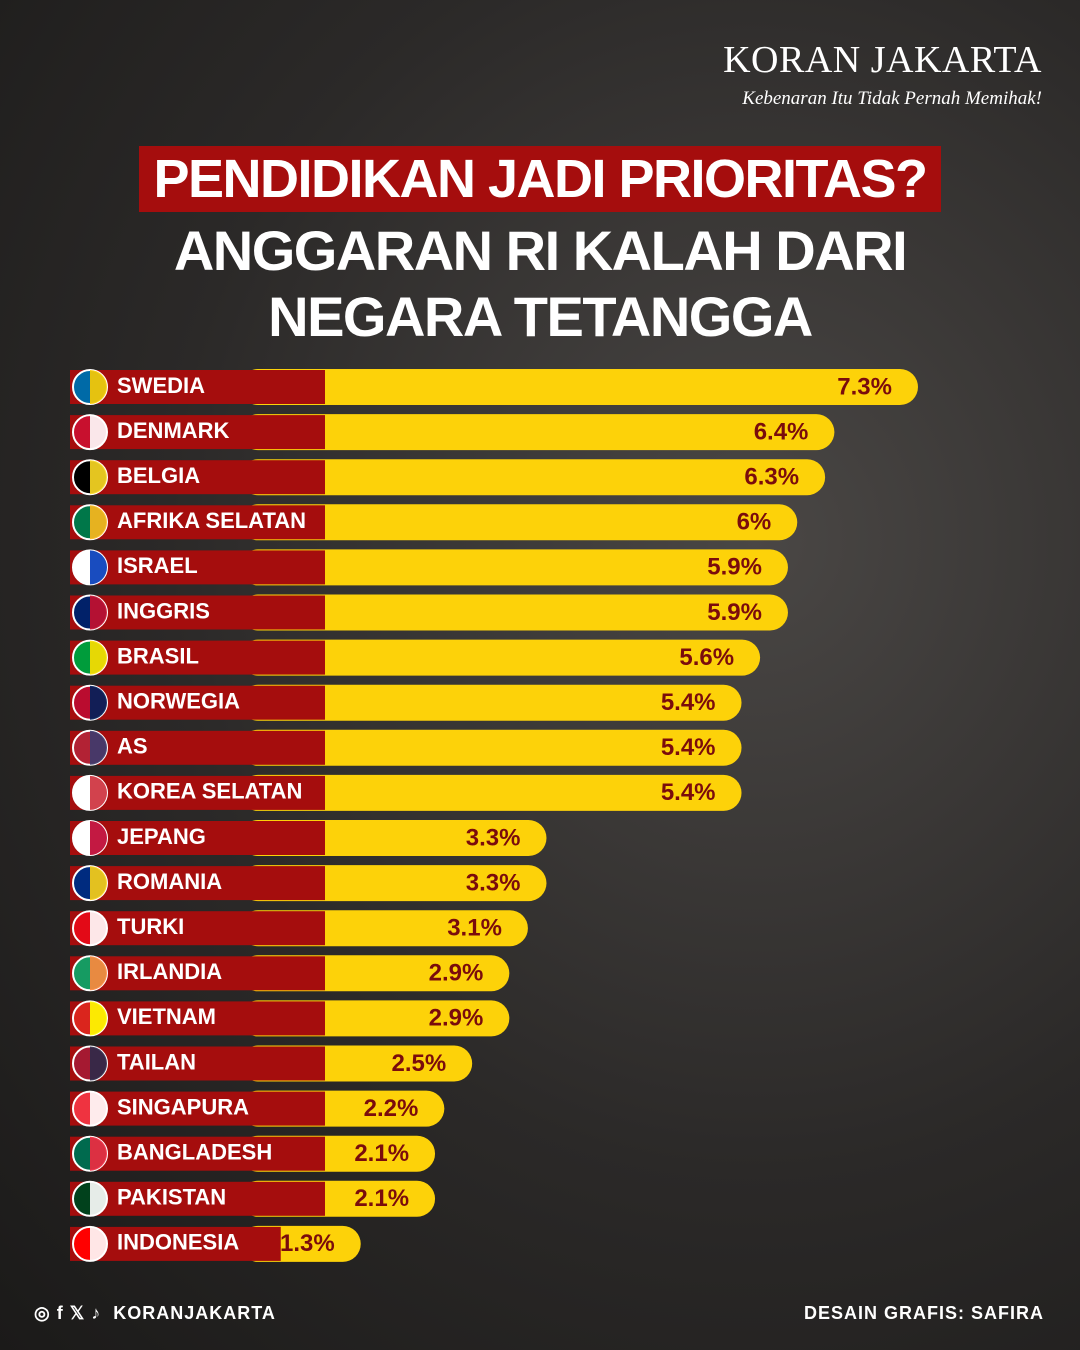  Describe the element at coordinates (882, 60) in the screenshot. I see `brand-name: KORAN JAKARTA` at that location.